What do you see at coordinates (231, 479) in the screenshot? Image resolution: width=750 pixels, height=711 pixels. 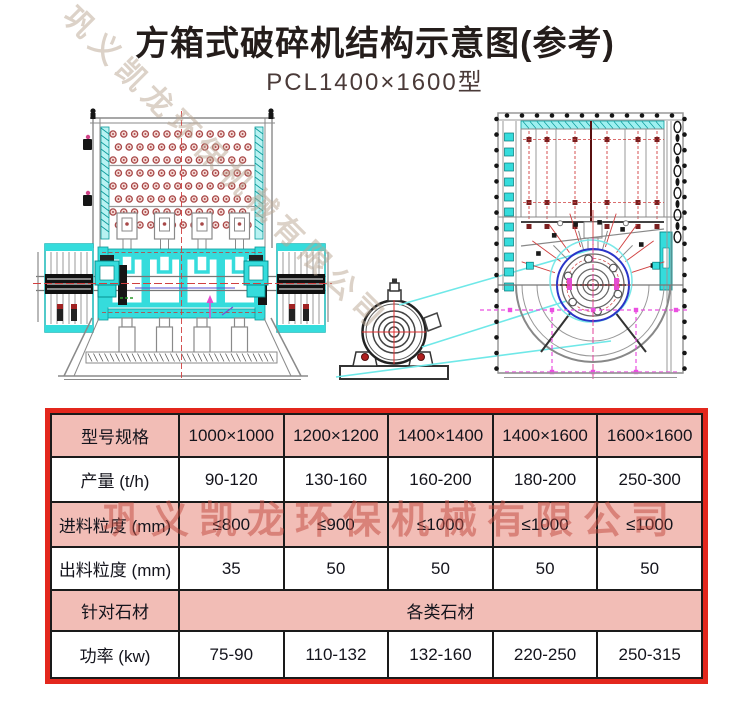 I see `spec-value-cell: 90-120` at bounding box center [231, 479].